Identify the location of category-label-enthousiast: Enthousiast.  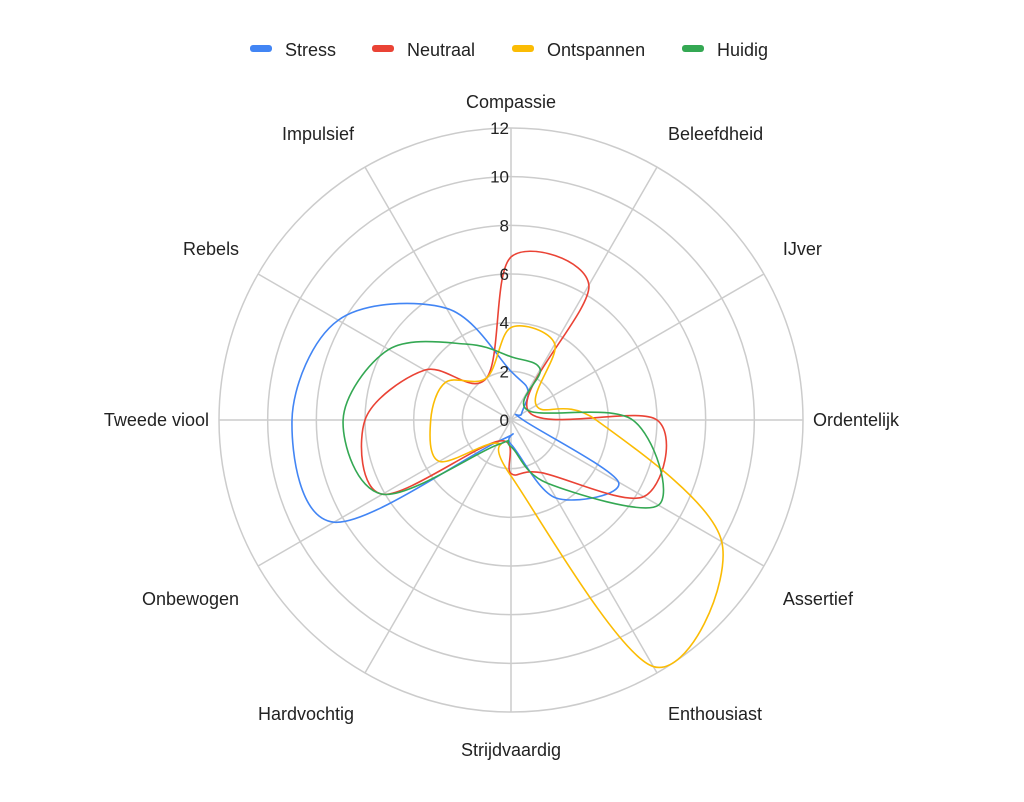
(715, 714).